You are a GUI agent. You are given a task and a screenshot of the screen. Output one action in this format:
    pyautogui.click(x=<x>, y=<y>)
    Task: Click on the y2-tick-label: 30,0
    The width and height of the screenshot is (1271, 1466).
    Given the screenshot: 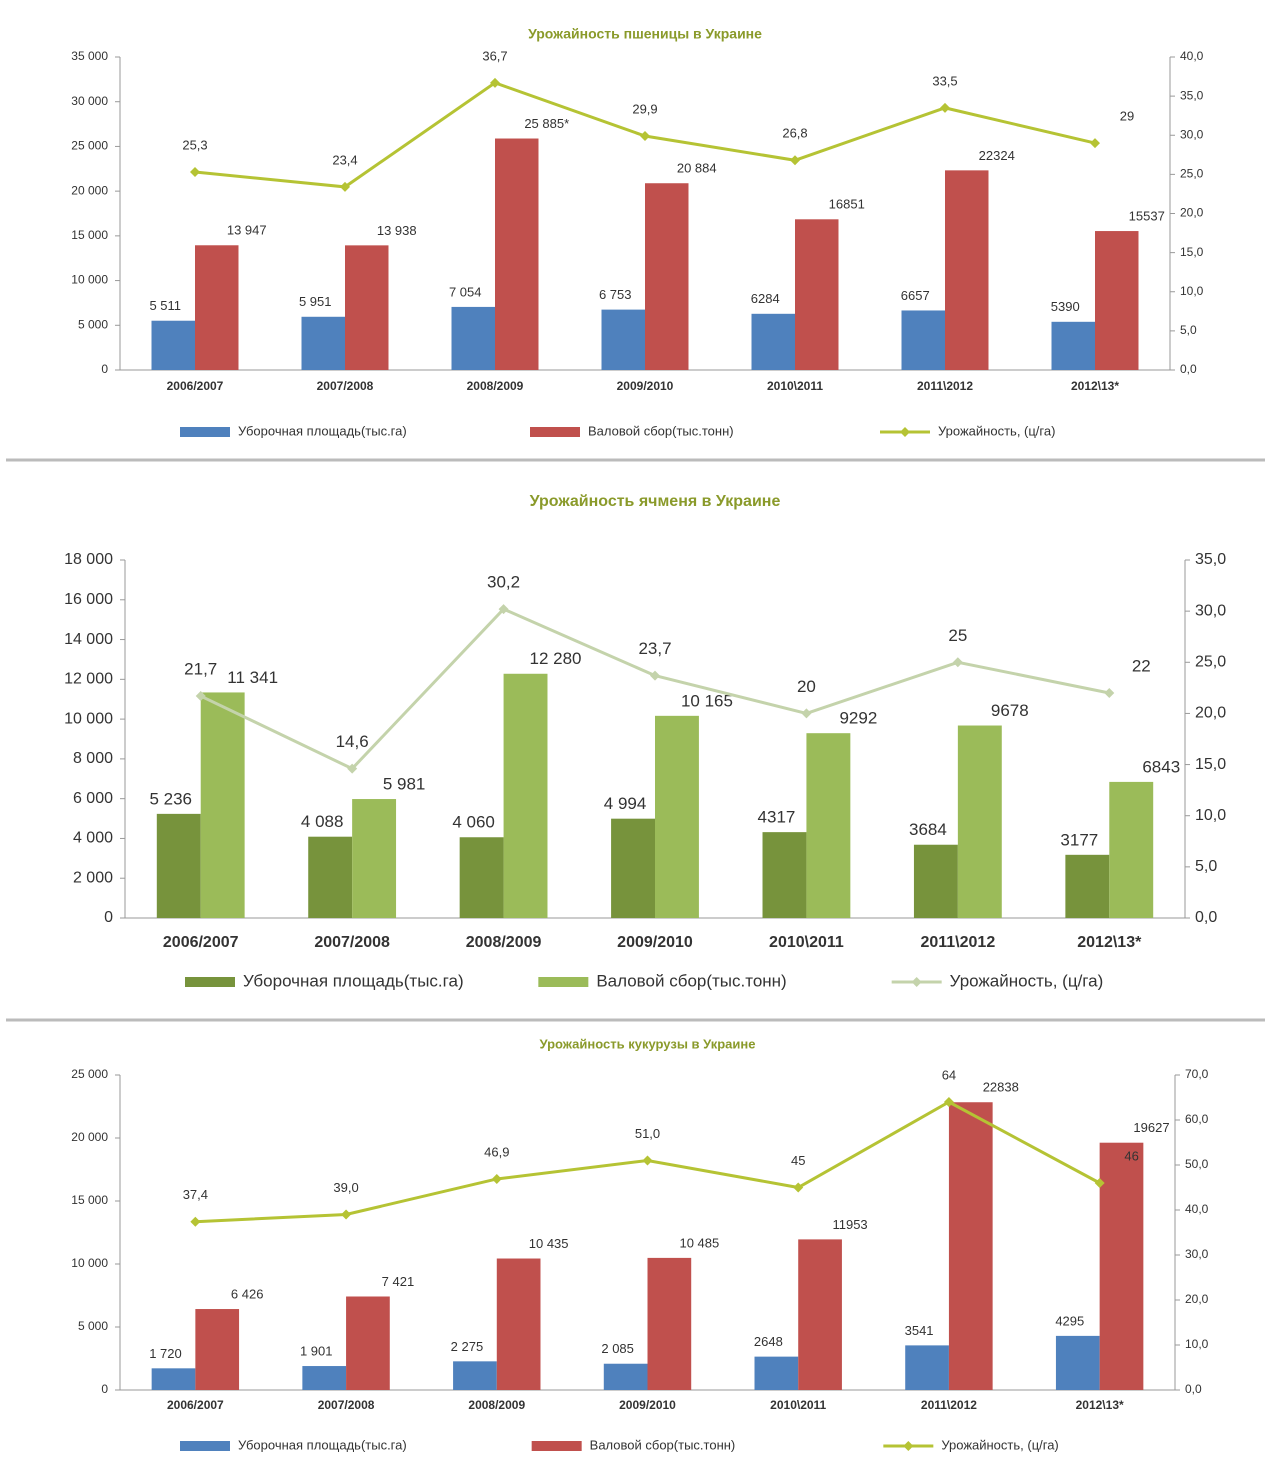 What is the action you would take?
    pyautogui.click(x=1210, y=610)
    